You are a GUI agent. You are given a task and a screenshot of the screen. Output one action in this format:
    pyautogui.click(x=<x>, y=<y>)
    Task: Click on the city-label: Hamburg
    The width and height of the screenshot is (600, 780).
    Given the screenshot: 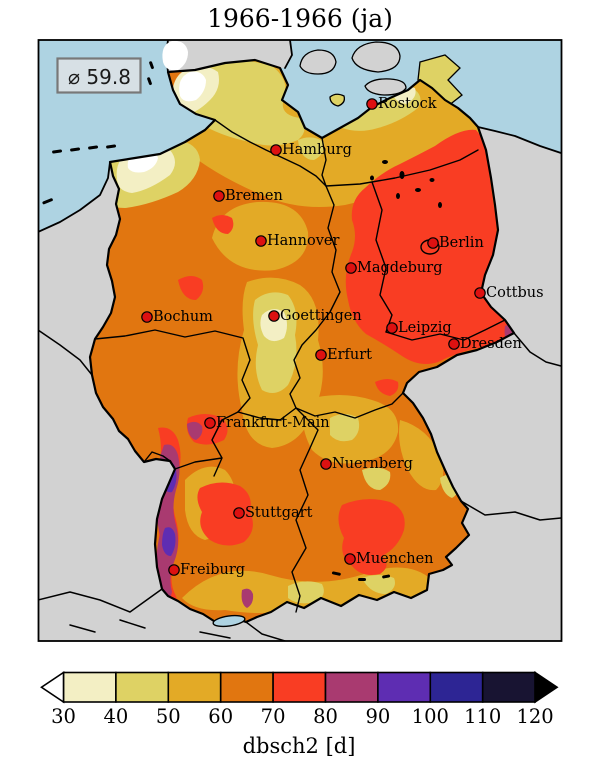 What is the action you would take?
    pyautogui.click(x=317, y=150)
    